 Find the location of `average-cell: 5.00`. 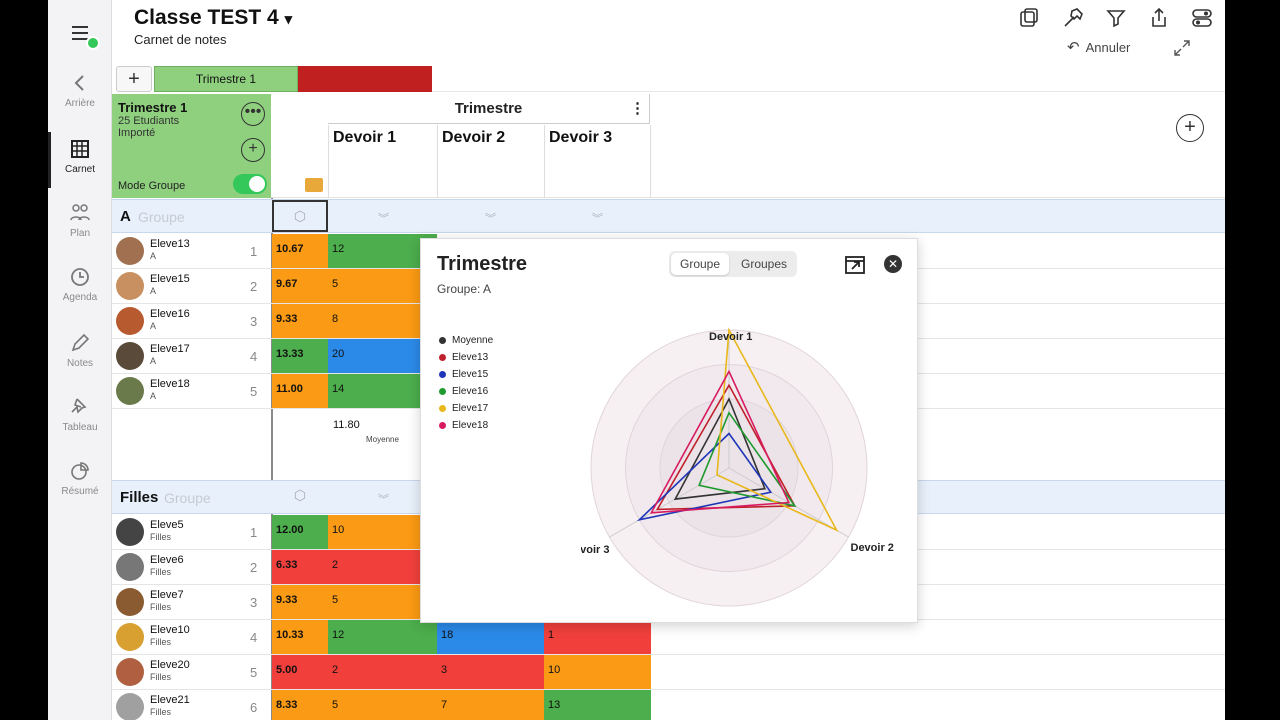

average-cell: 5.00 is located at coordinates (300, 672).